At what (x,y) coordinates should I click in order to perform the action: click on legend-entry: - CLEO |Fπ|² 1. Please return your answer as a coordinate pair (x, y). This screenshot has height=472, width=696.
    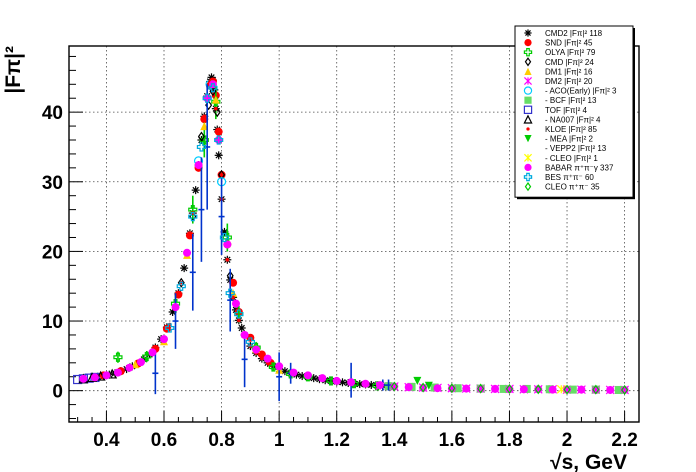
    Looking at the image, I should click on (560, 158).